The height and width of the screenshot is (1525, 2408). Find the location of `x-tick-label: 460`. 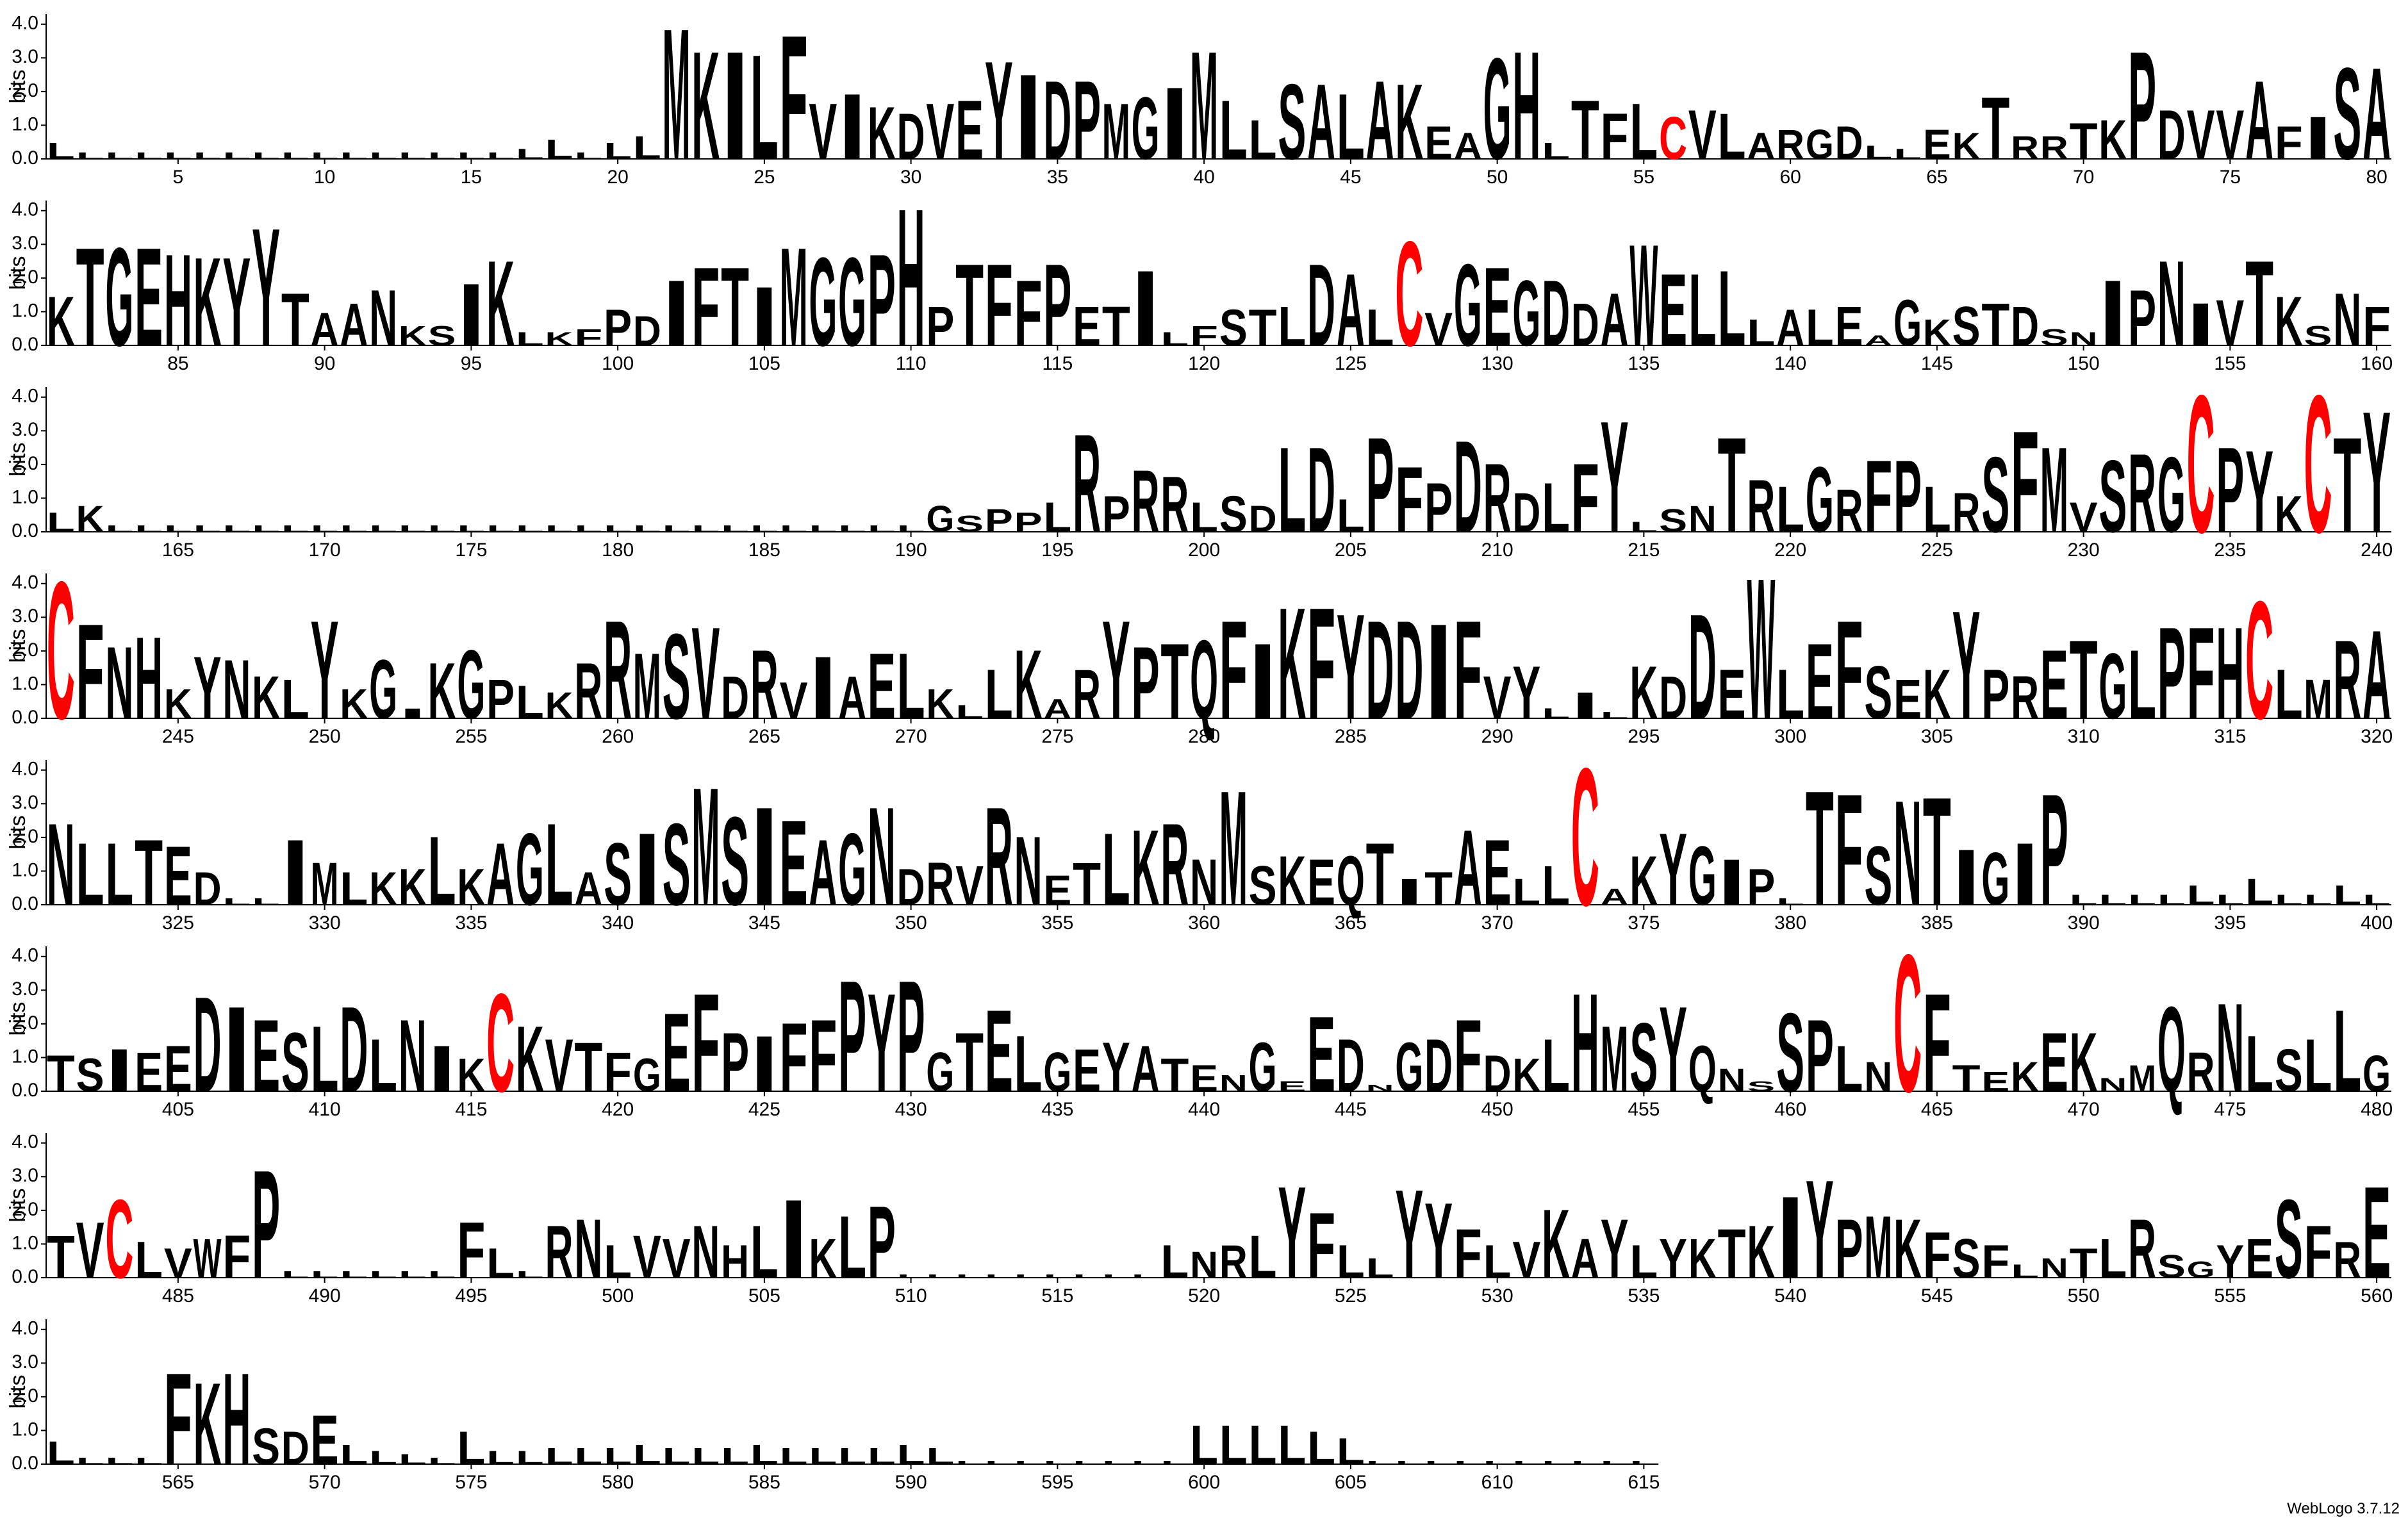

x-tick-label: 460 is located at coordinates (1790, 1109).